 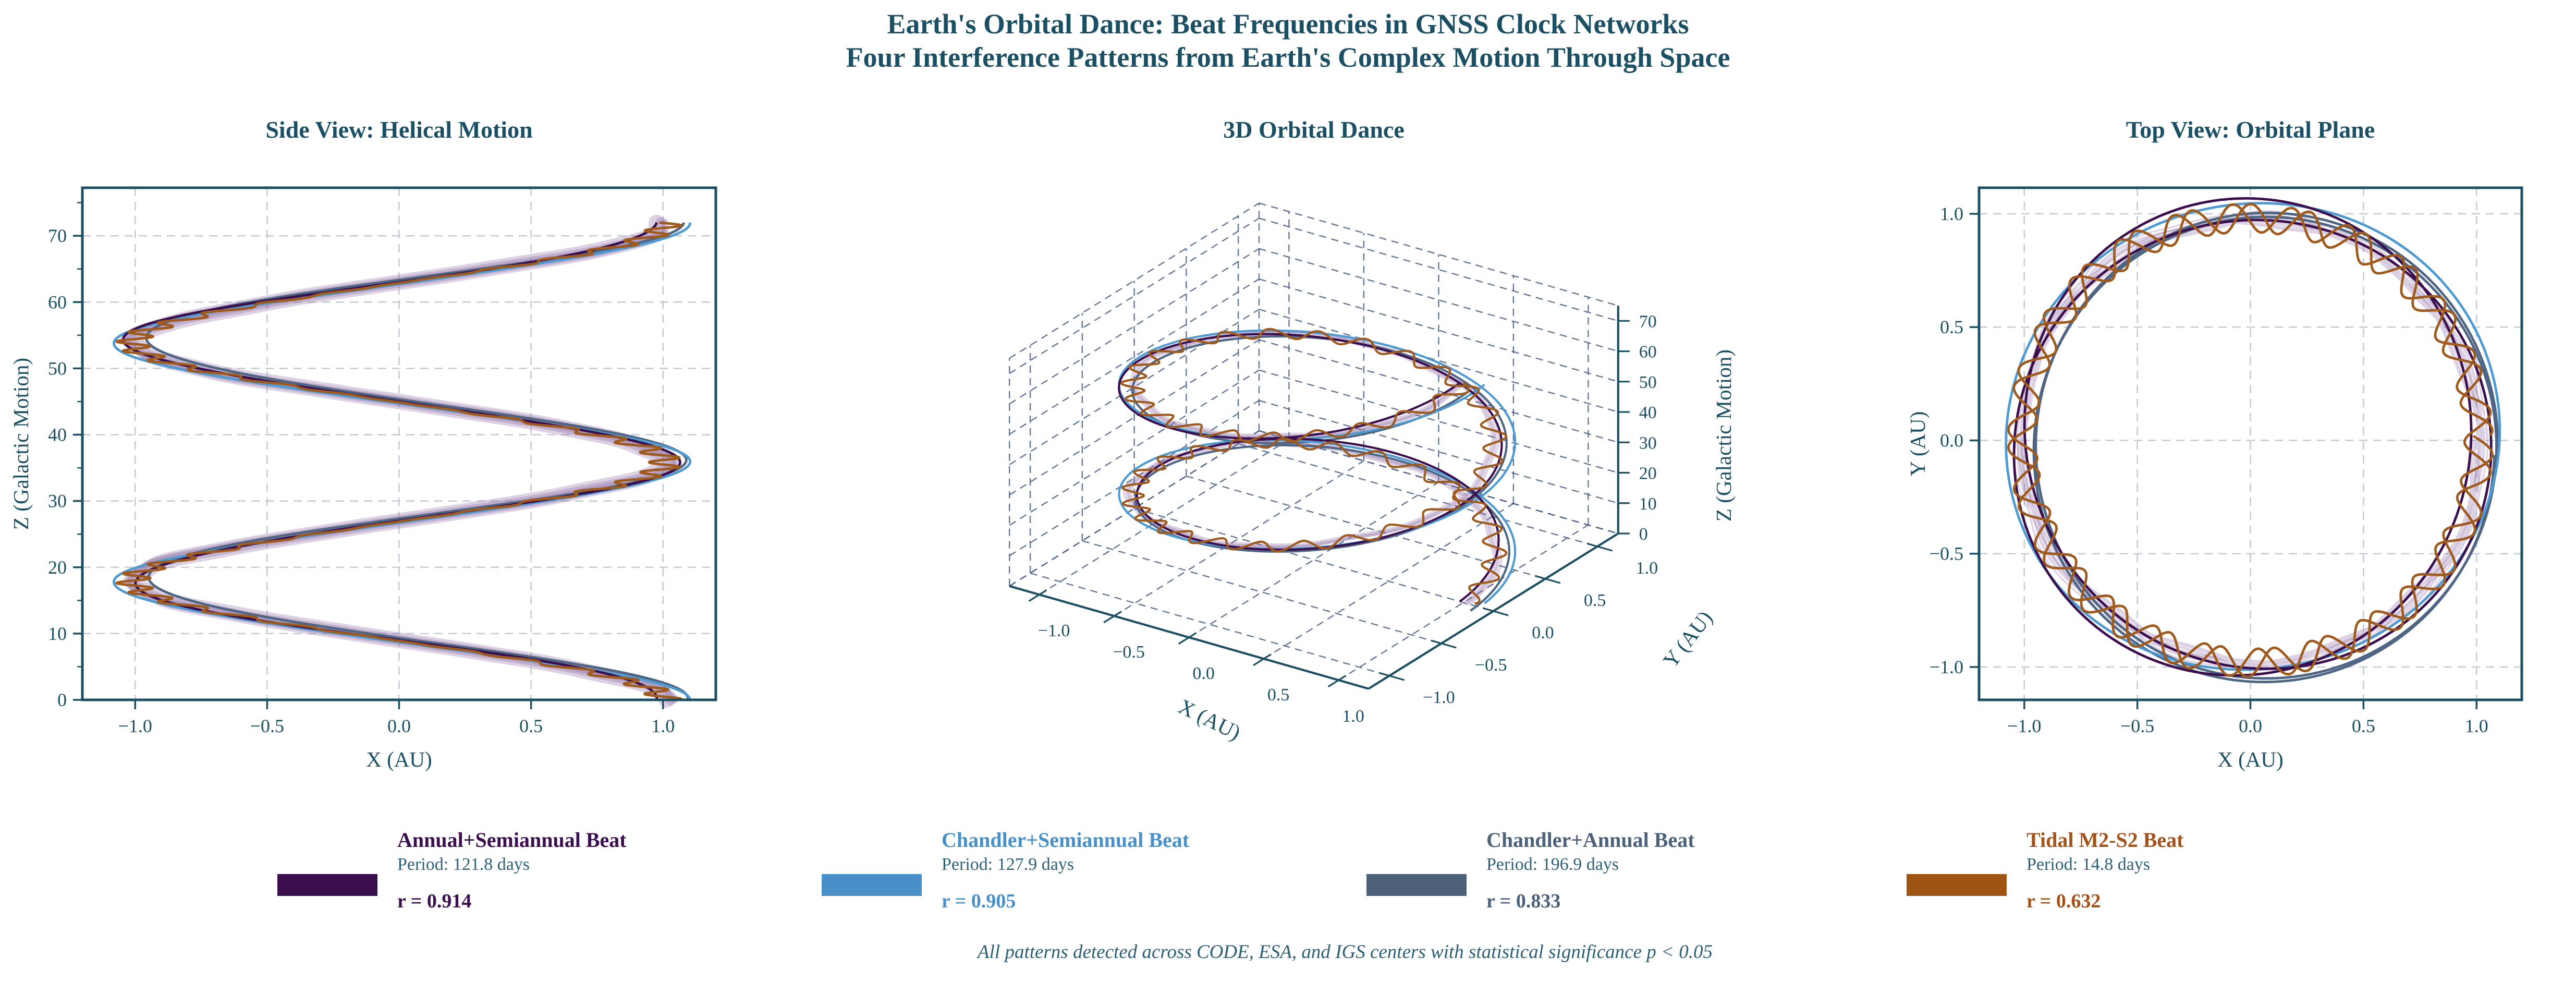 I want to click on z-axis-label-3d: Z (Galactic Motion), so click(x=1724, y=435).